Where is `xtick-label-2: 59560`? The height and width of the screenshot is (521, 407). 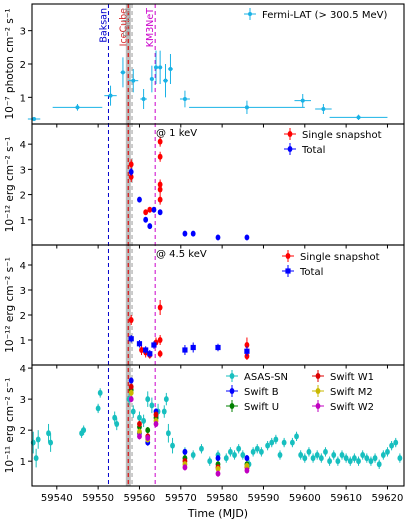
xtick-label-2: 59560 is located at coordinates (140, 498).